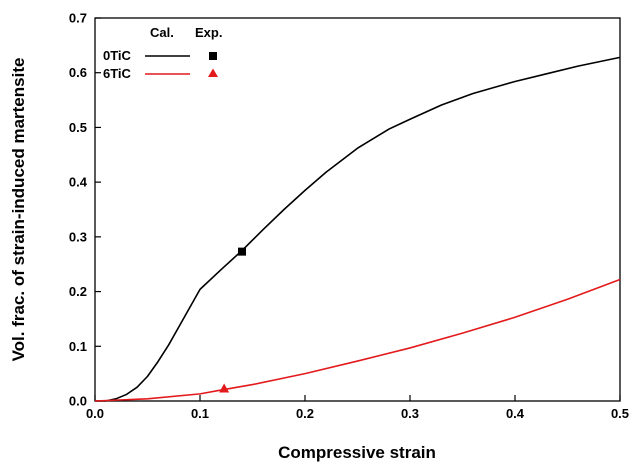  What do you see at coordinates (515, 413) in the screenshot?
I see `x-tick-label: 0.4` at bounding box center [515, 413].